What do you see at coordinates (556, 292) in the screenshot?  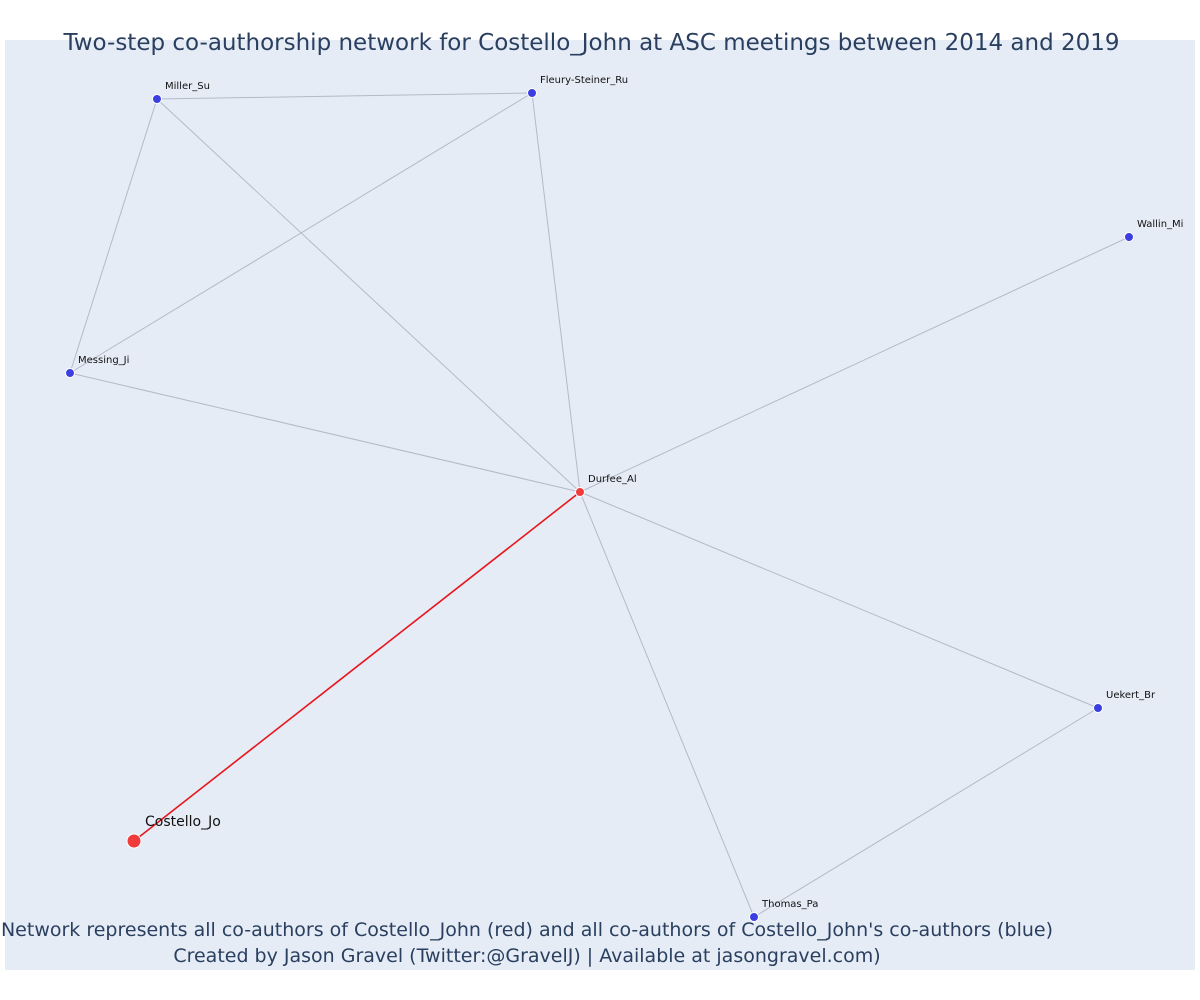 I see `edge-Durfee_Al-Fleury-Steiner_Ru` at bounding box center [556, 292].